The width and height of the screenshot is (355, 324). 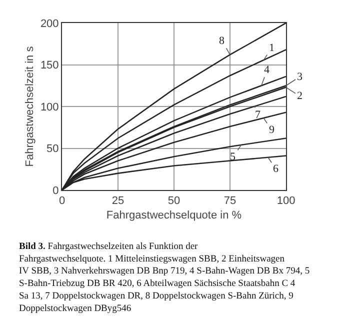 What do you see at coordinates (49, 107) in the screenshot?
I see `y-tick-label: 100` at bounding box center [49, 107].